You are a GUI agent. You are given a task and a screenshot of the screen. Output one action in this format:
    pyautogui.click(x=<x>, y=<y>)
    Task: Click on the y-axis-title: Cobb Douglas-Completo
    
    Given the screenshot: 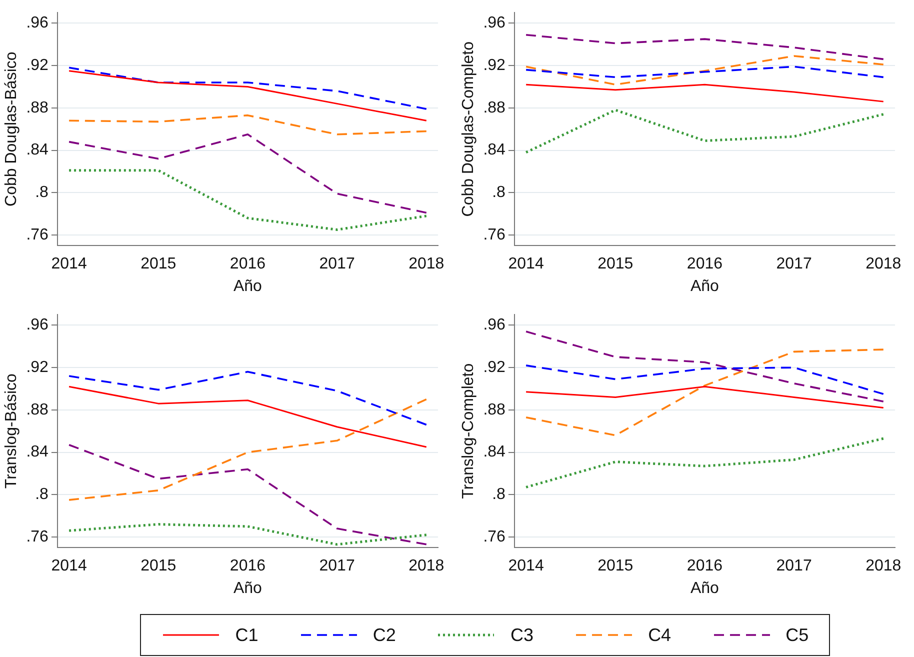 What is the action you would take?
    pyautogui.click(x=469, y=129)
    